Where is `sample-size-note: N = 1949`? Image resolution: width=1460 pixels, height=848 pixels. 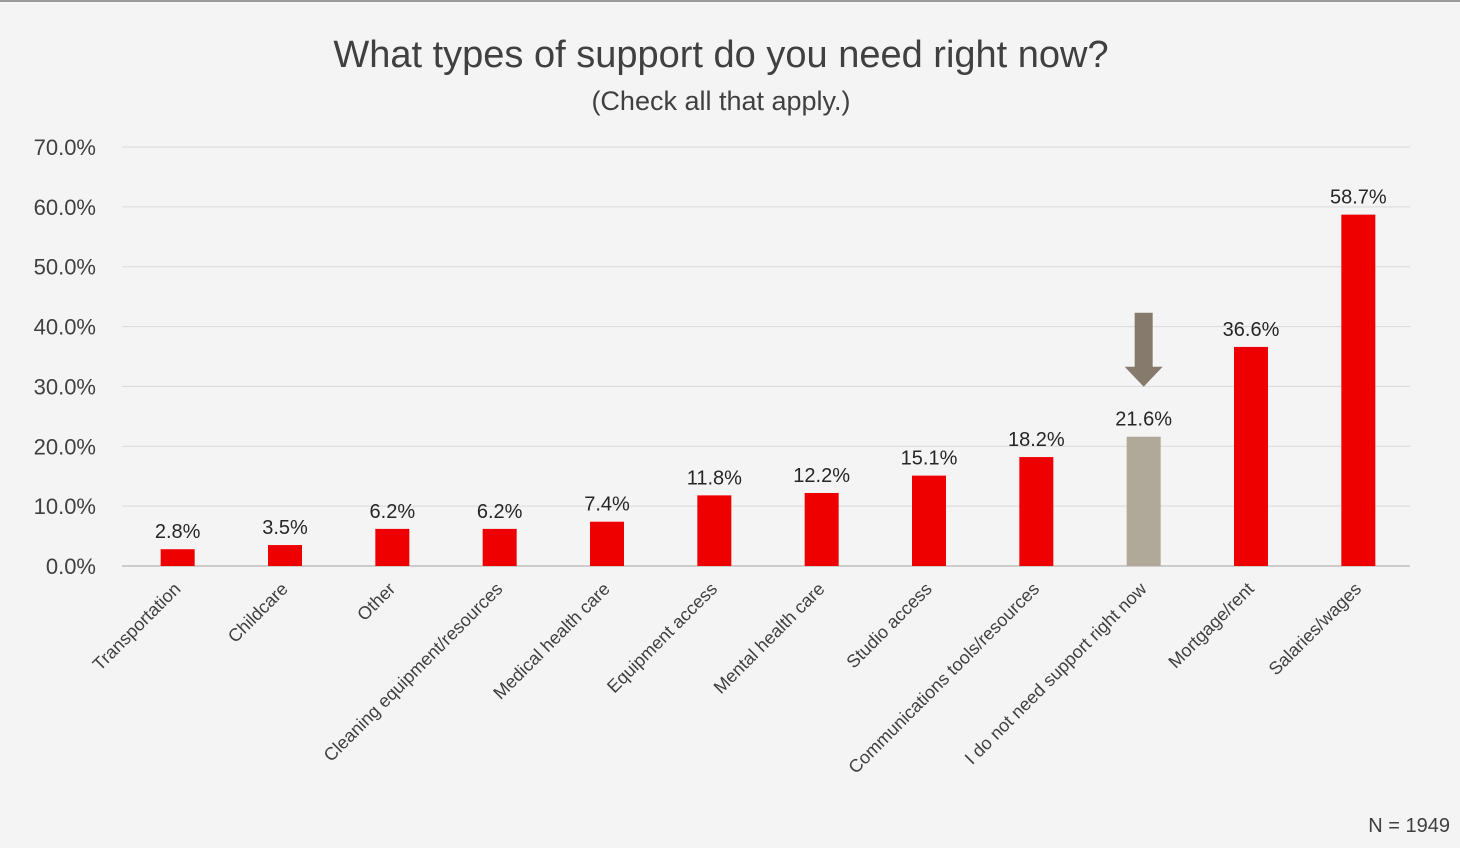 sample-size-note: N = 1949 is located at coordinates (1409, 826).